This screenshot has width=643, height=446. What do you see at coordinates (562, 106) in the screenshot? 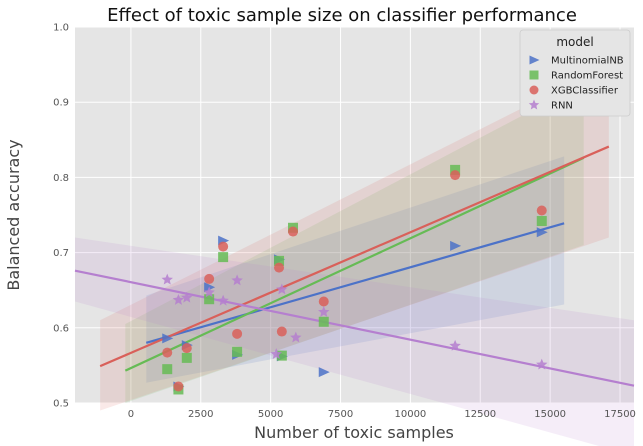
I see `legend-label: RNN` at bounding box center [562, 106].